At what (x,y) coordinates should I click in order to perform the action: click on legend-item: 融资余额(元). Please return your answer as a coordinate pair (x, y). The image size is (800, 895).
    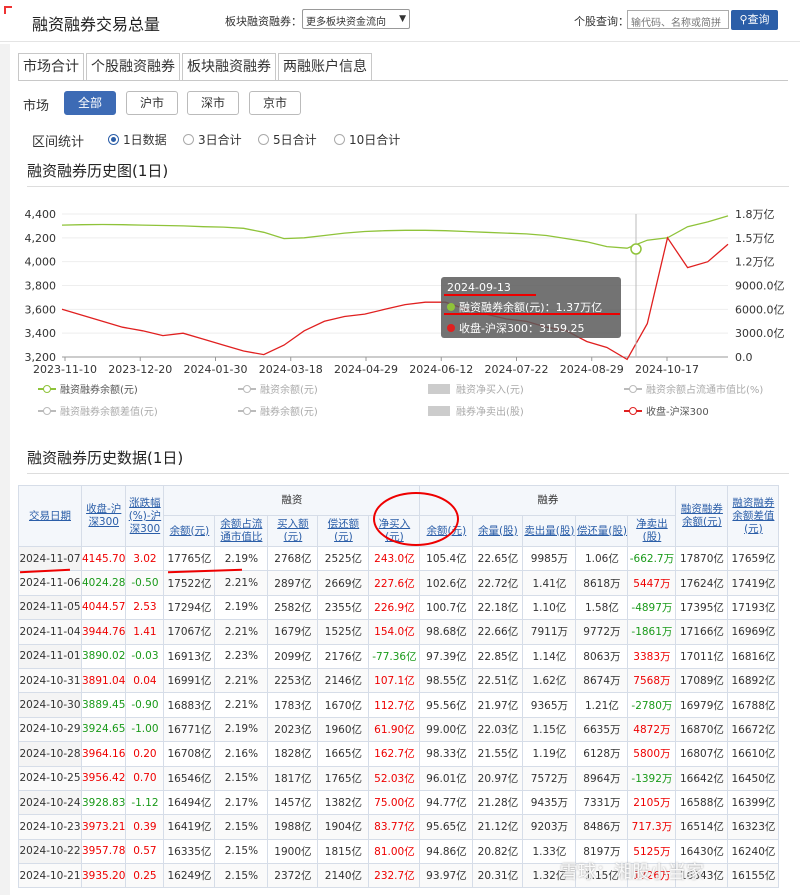
    Looking at the image, I should click on (278, 388).